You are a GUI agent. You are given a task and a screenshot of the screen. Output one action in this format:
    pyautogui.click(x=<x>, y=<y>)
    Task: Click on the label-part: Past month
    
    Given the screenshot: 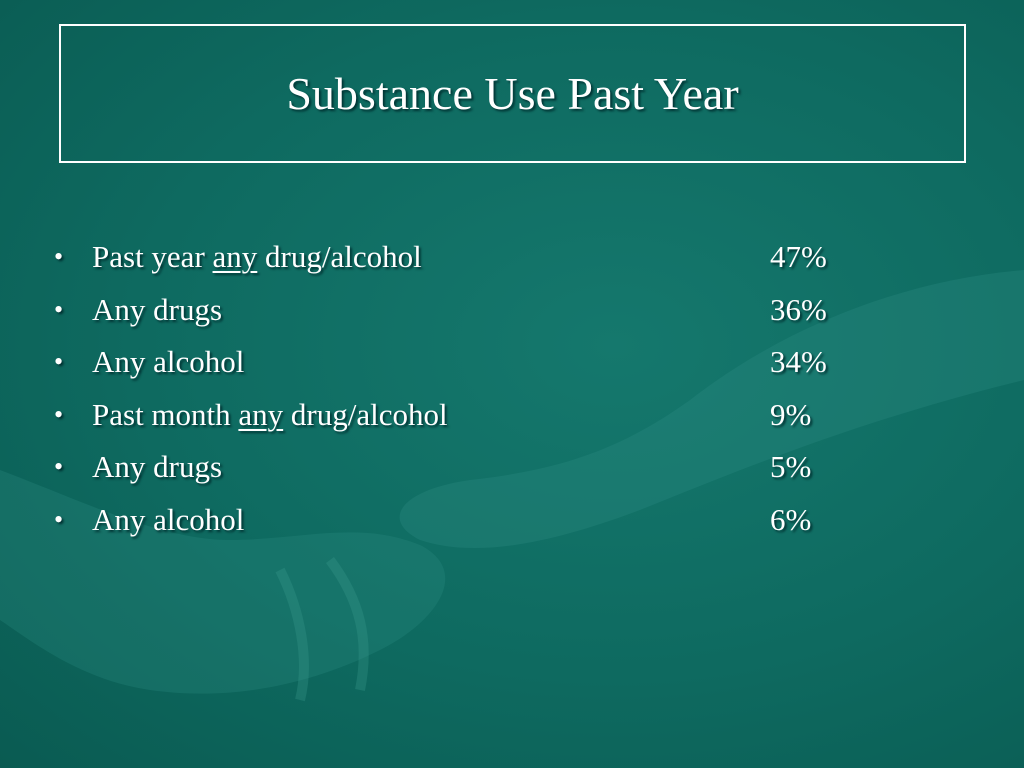 What is the action you would take?
    pyautogui.click(x=161, y=414)
    